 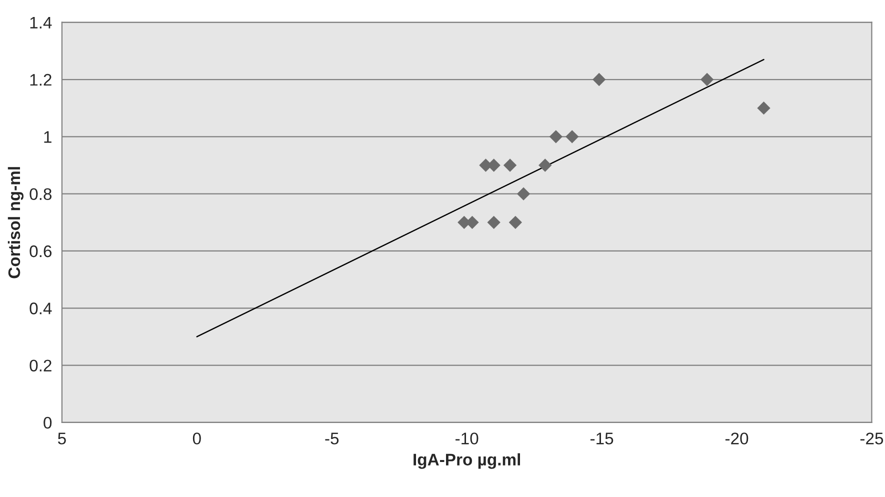 What do you see at coordinates (872, 438) in the screenshot?
I see `x-tick-label: -25` at bounding box center [872, 438].